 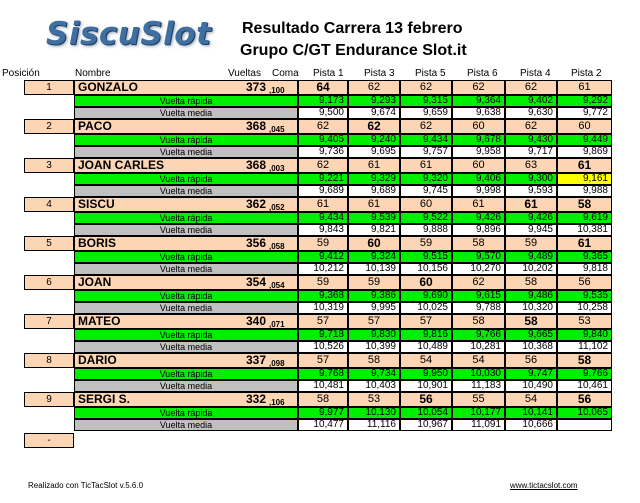 What do you see at coordinates (99, 321) in the screenshot?
I see `driver-name: MATEO` at bounding box center [99, 321].